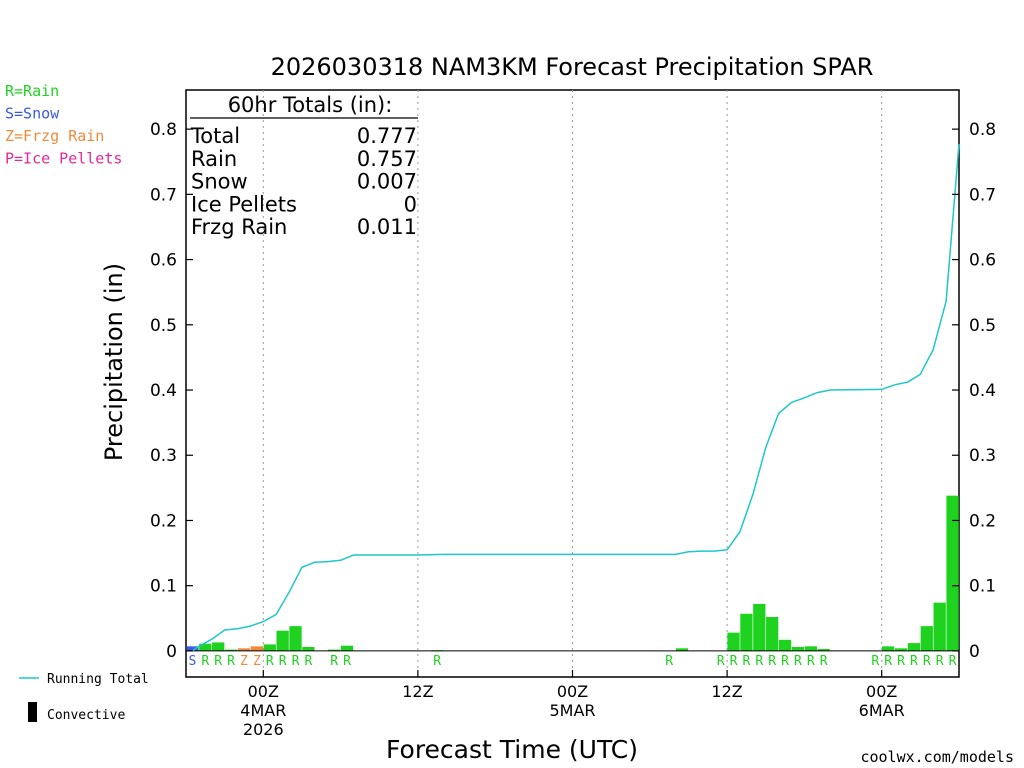 This screenshot has height=768, width=1024. Describe the element at coordinates (163, 587) in the screenshot. I see `y-tick-label: 0.1` at that location.